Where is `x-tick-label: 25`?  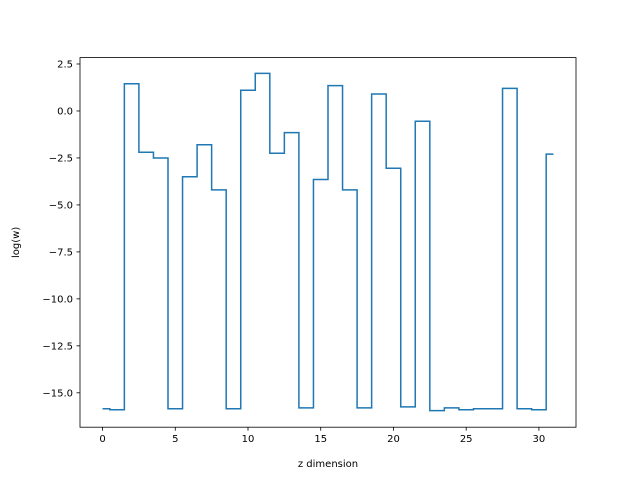 x-tick-label: 25 is located at coordinates (466, 439).